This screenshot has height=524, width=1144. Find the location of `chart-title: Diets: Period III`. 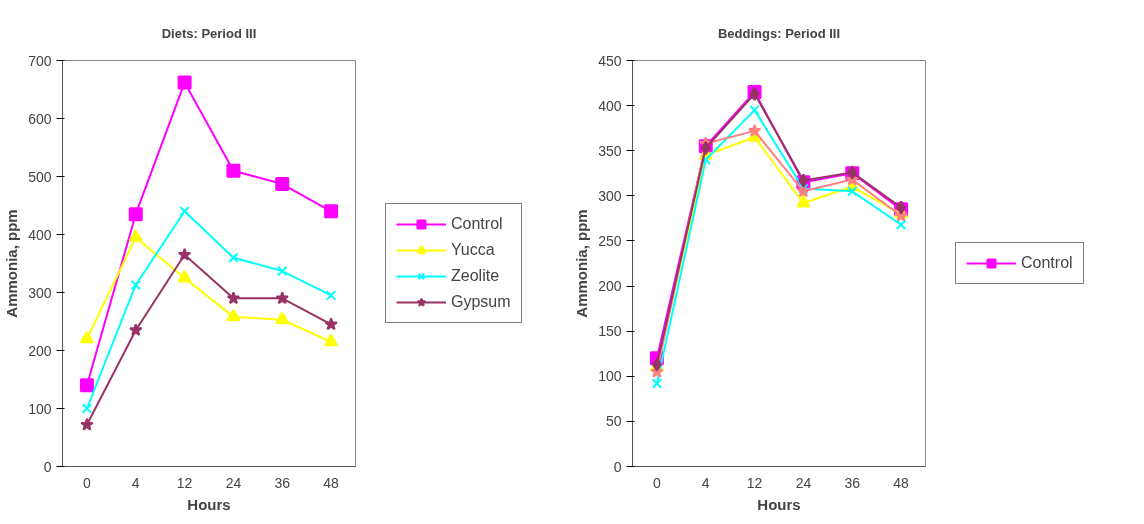

chart-title: Diets: Period III is located at coordinates (209, 33).